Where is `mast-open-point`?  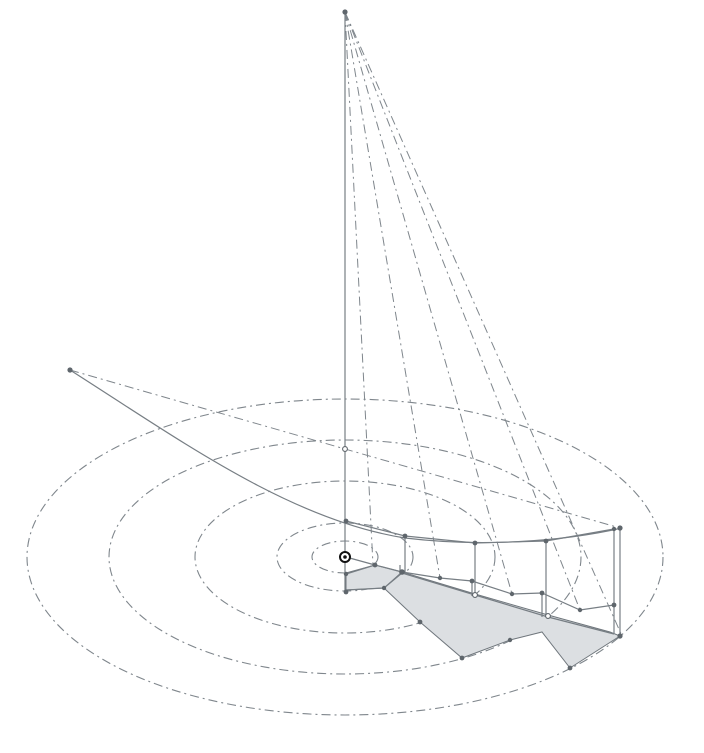
mast-open-point is located at coordinates (345, 449).